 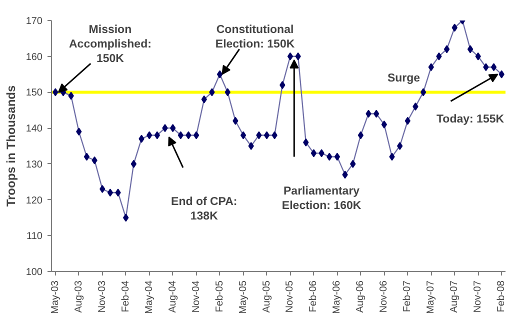 I want to click on x-tick-label: Aug-05, so click(x=266, y=296).